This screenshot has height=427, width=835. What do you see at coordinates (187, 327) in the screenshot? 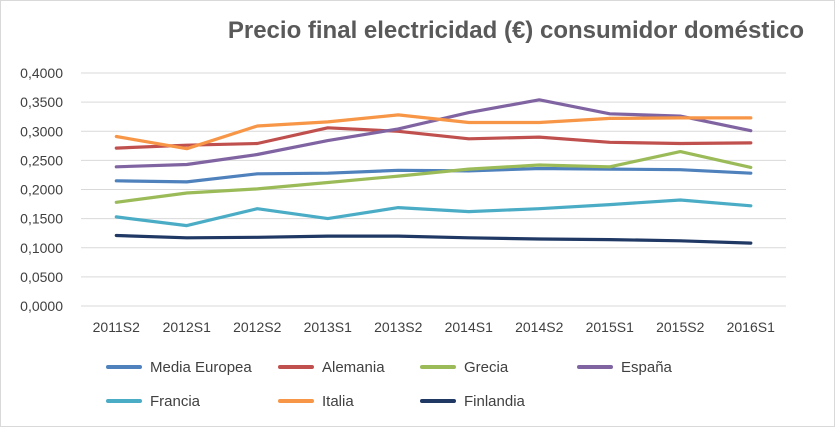
I see `x-tick-label: 2012S1` at bounding box center [187, 327].